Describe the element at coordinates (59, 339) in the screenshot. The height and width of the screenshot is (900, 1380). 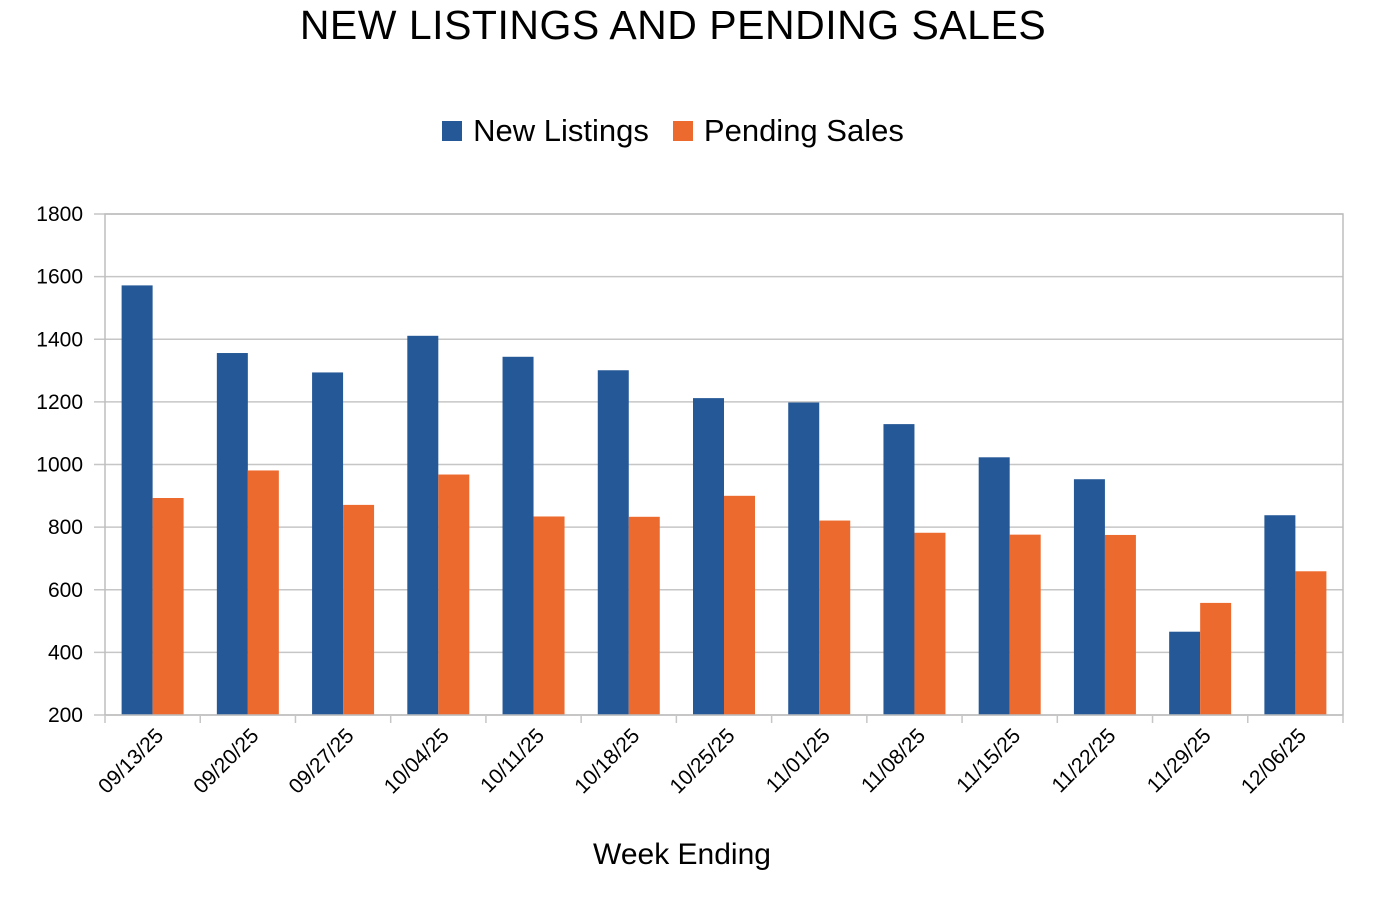
I see `y-tick-label: 1400` at that location.